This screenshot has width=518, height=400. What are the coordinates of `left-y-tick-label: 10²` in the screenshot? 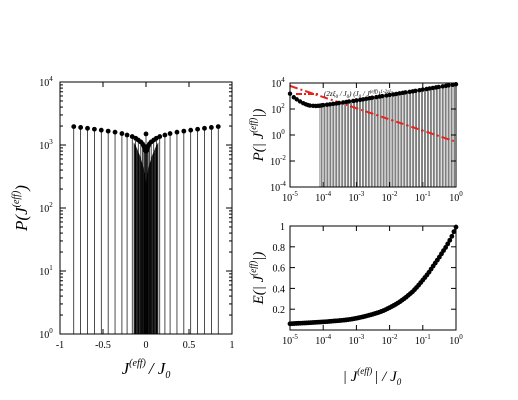 It's located at (46, 208).